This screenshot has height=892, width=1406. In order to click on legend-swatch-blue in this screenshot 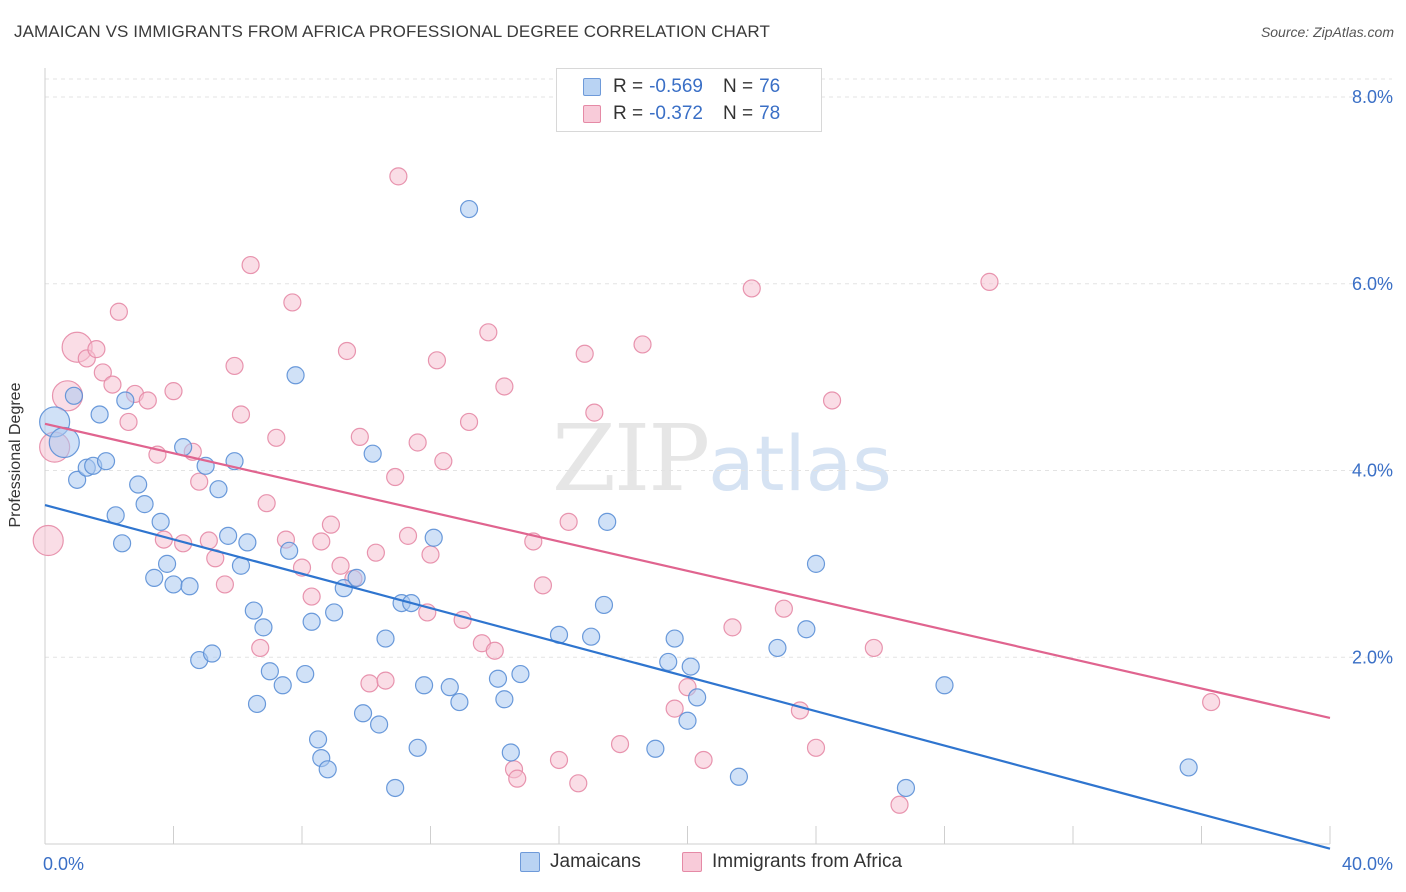, I will do `click(592, 87)`.